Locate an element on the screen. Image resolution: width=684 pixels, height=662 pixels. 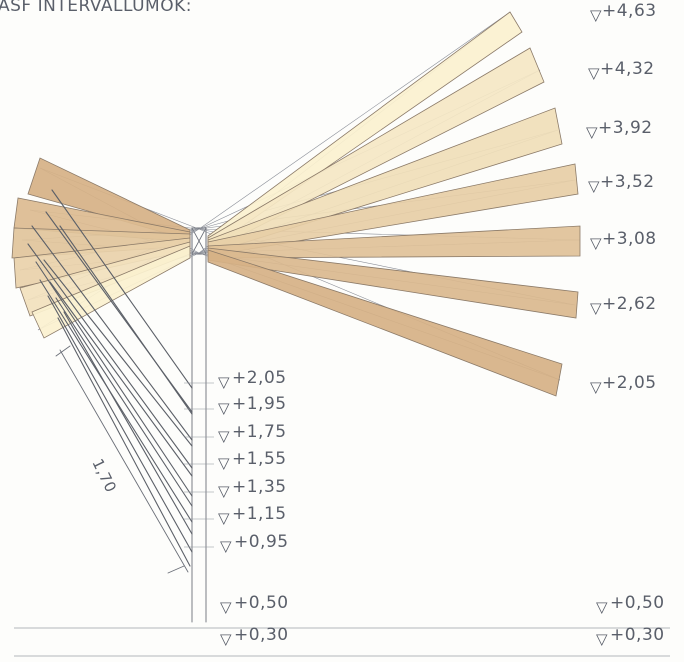
left-boards is located at coordinates (101, 248).